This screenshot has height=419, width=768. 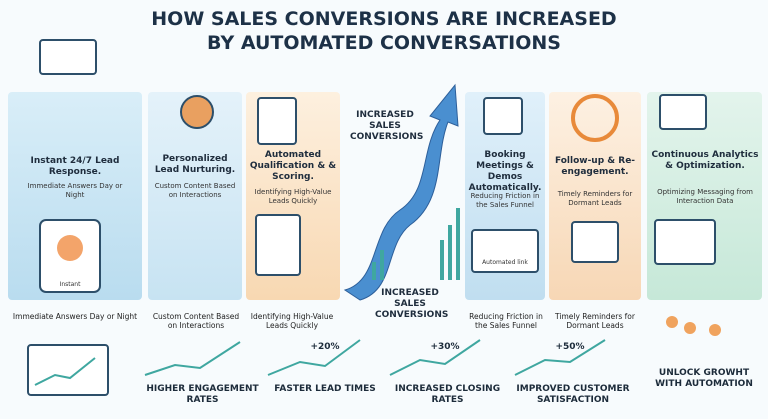 I want to click on step-detail: Immediate Answers Day or Night, so click(x=75, y=190).